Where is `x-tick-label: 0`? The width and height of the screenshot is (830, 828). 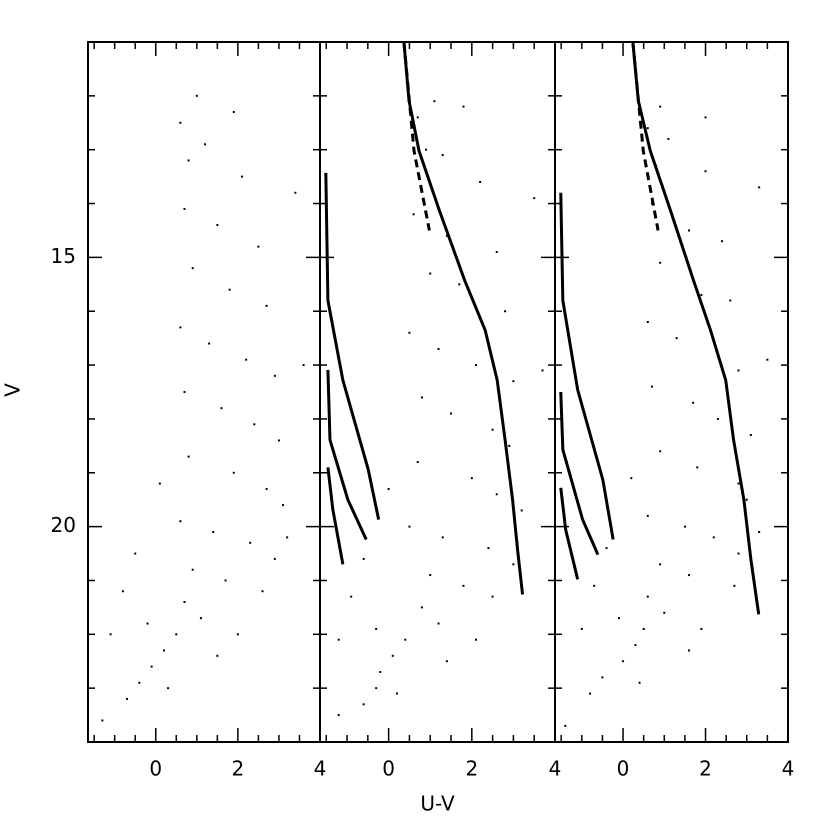 x-tick-label: 0 is located at coordinates (388, 769).